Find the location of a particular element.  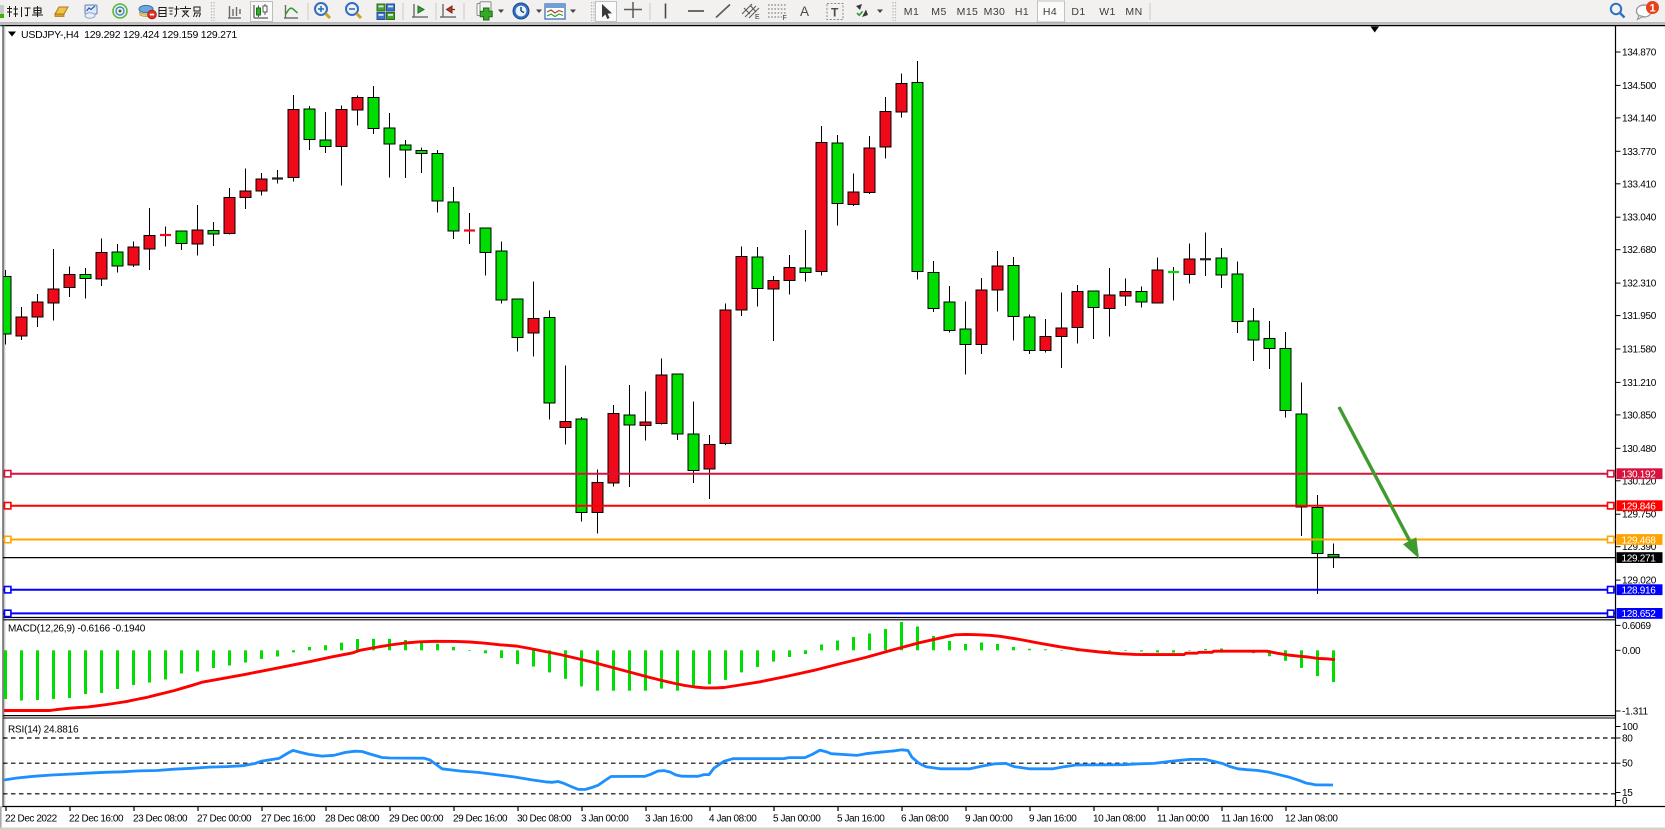

svg-text: F is located at coordinates (785, 18).